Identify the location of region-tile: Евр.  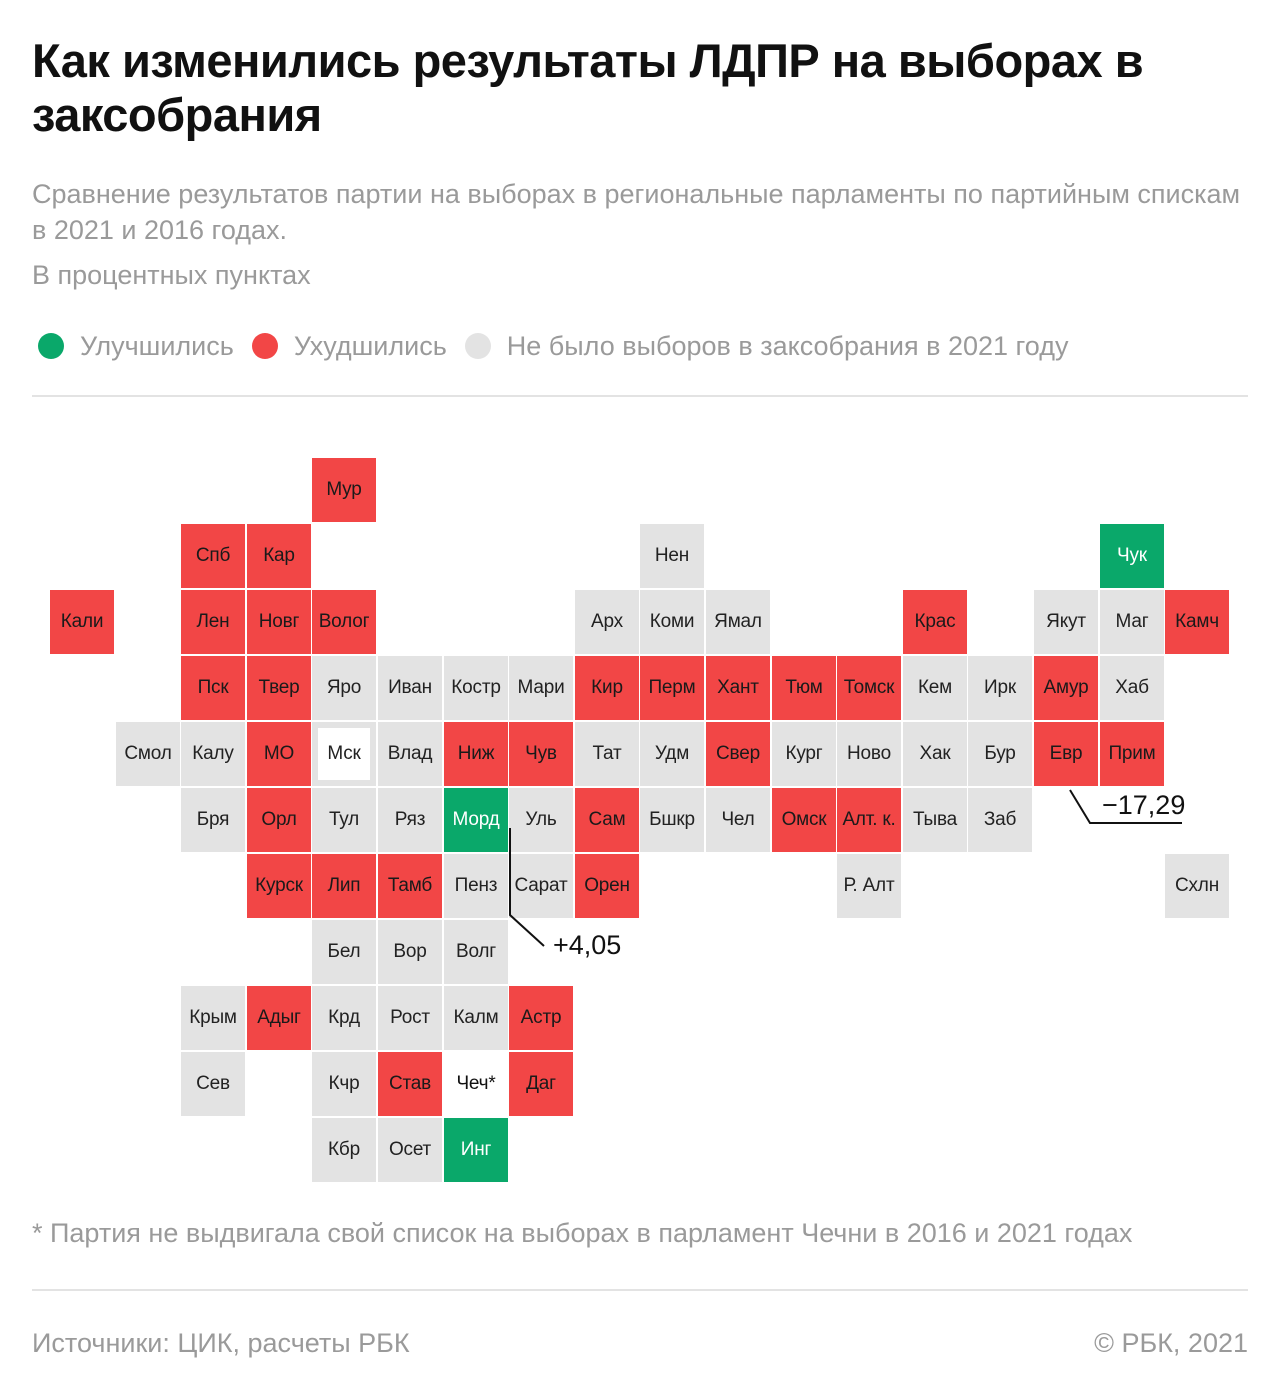
(1066, 754).